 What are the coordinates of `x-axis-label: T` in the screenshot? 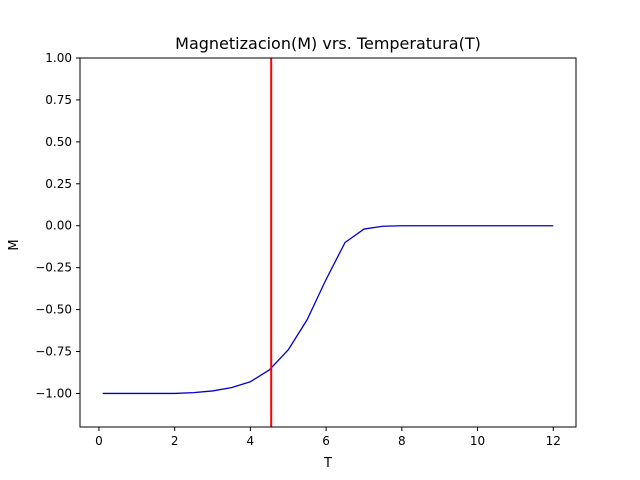 It's located at (327, 463).